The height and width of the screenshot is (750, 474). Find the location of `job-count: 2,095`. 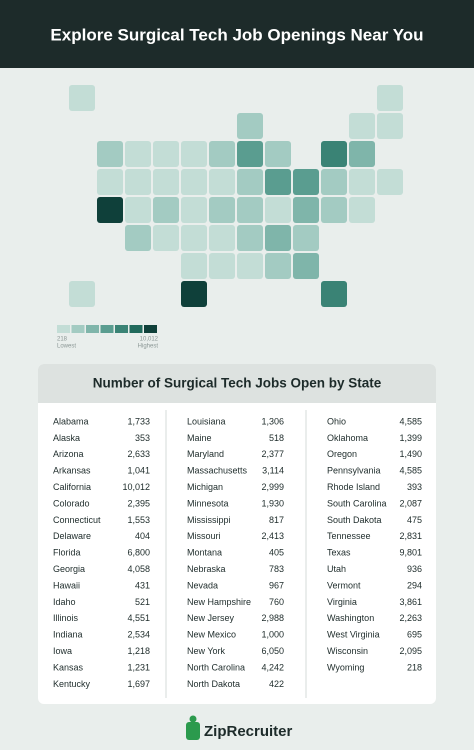

job-count: 2,095 is located at coordinates (410, 651).